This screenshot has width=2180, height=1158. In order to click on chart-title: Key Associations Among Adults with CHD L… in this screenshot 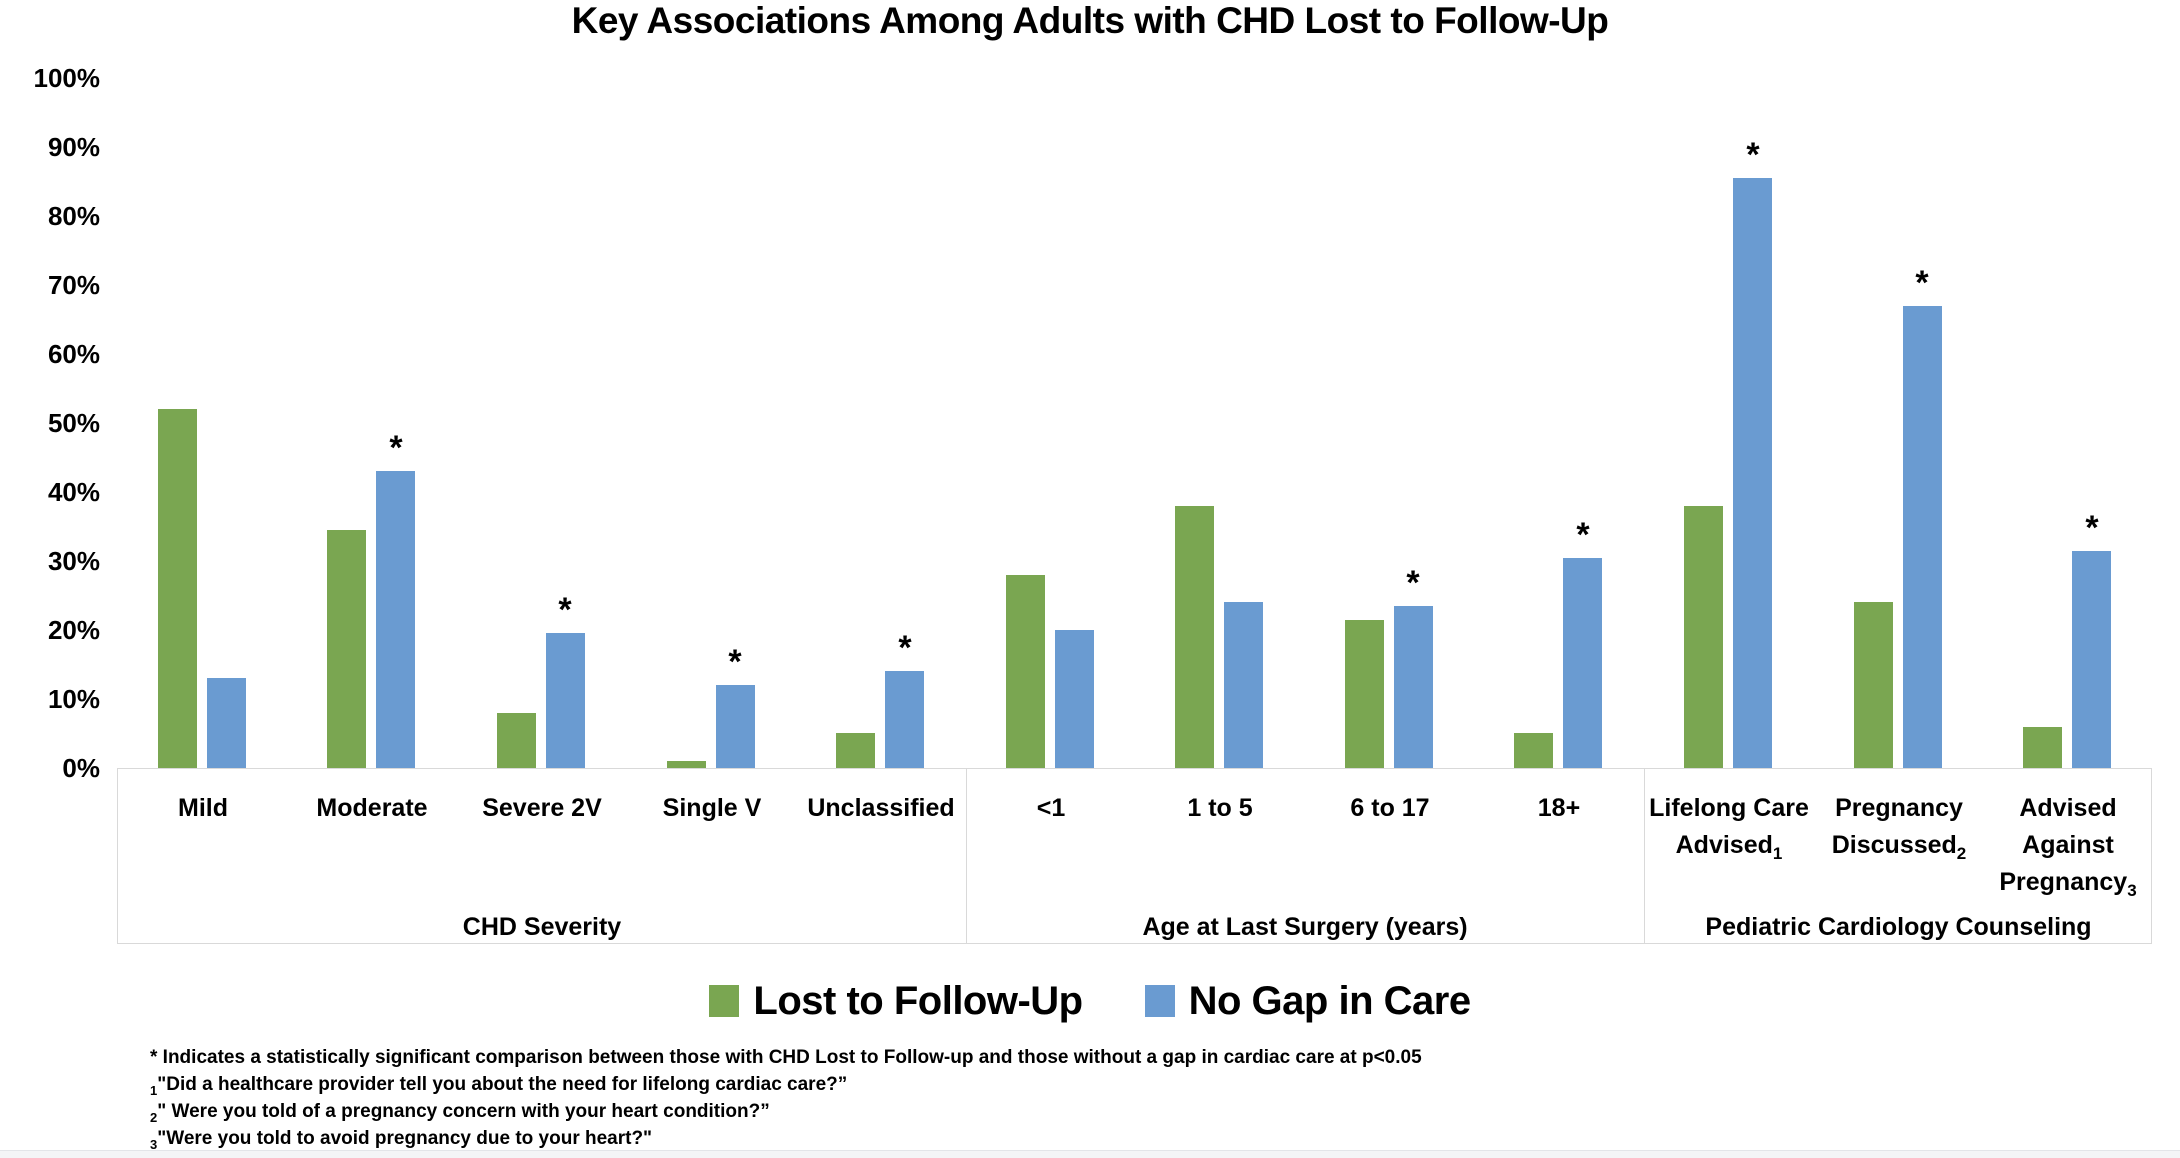, I will do `click(1090, 20)`.